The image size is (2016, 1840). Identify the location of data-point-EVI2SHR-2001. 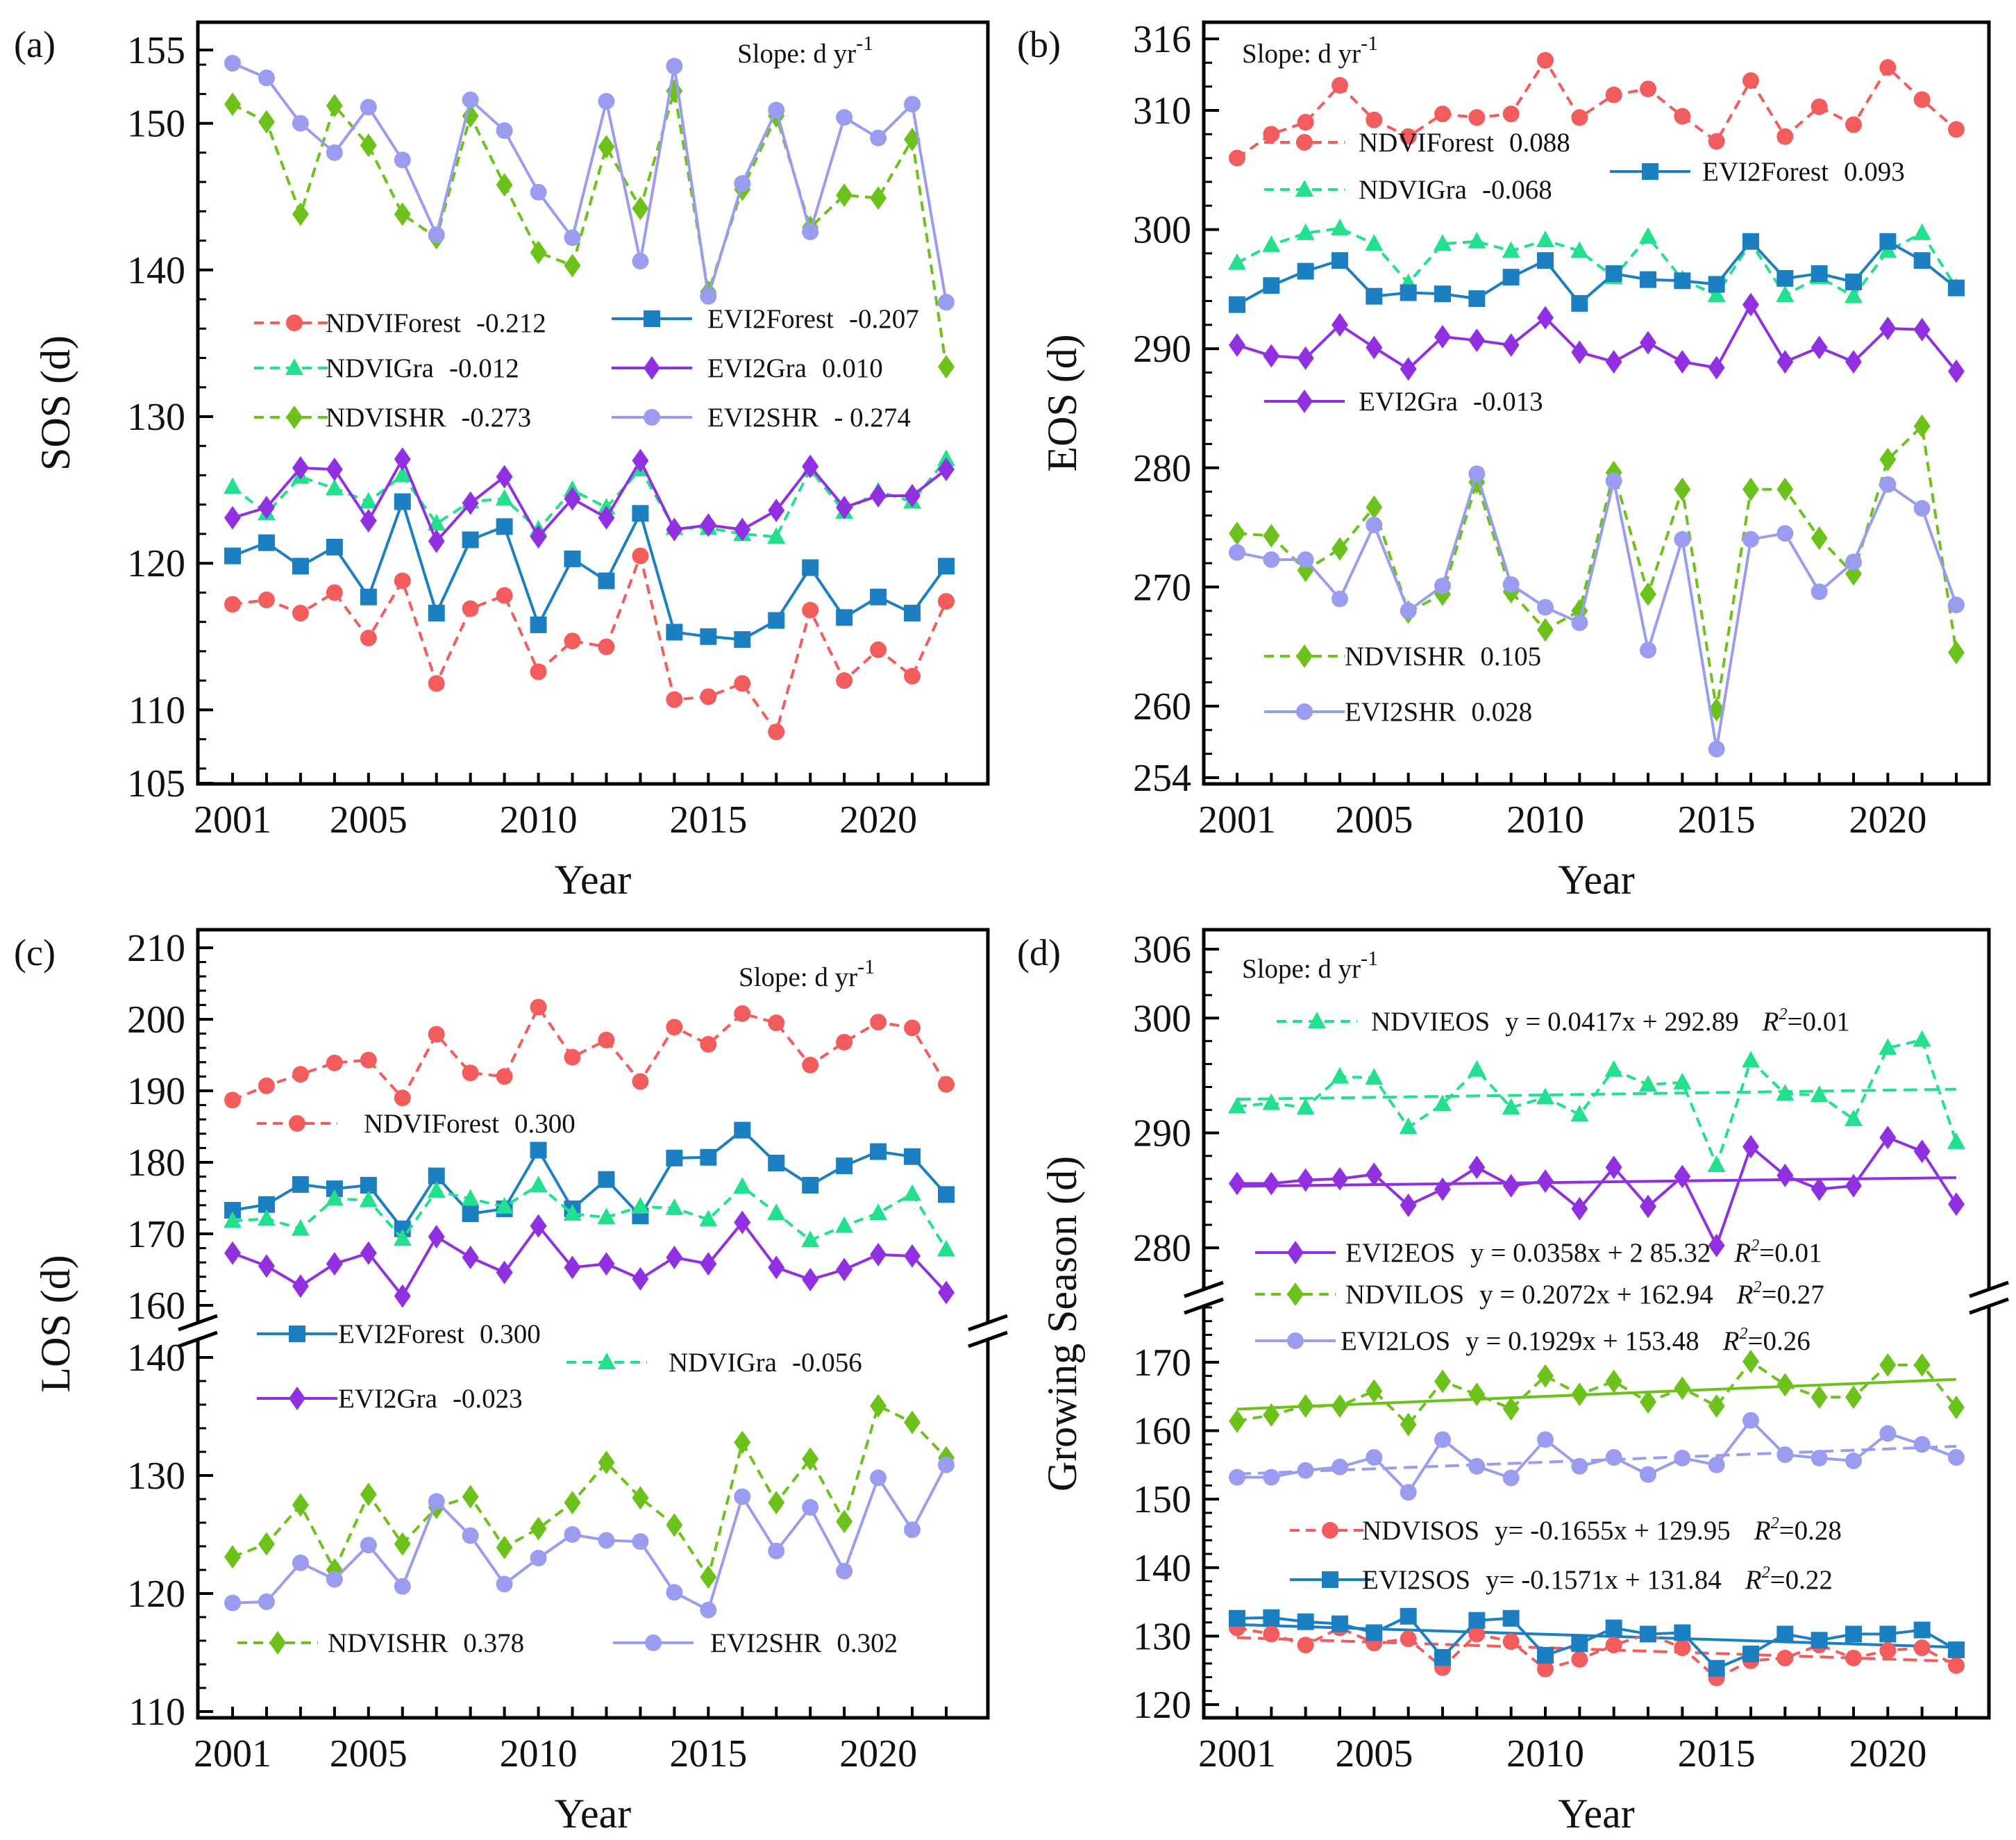
(232, 1603).